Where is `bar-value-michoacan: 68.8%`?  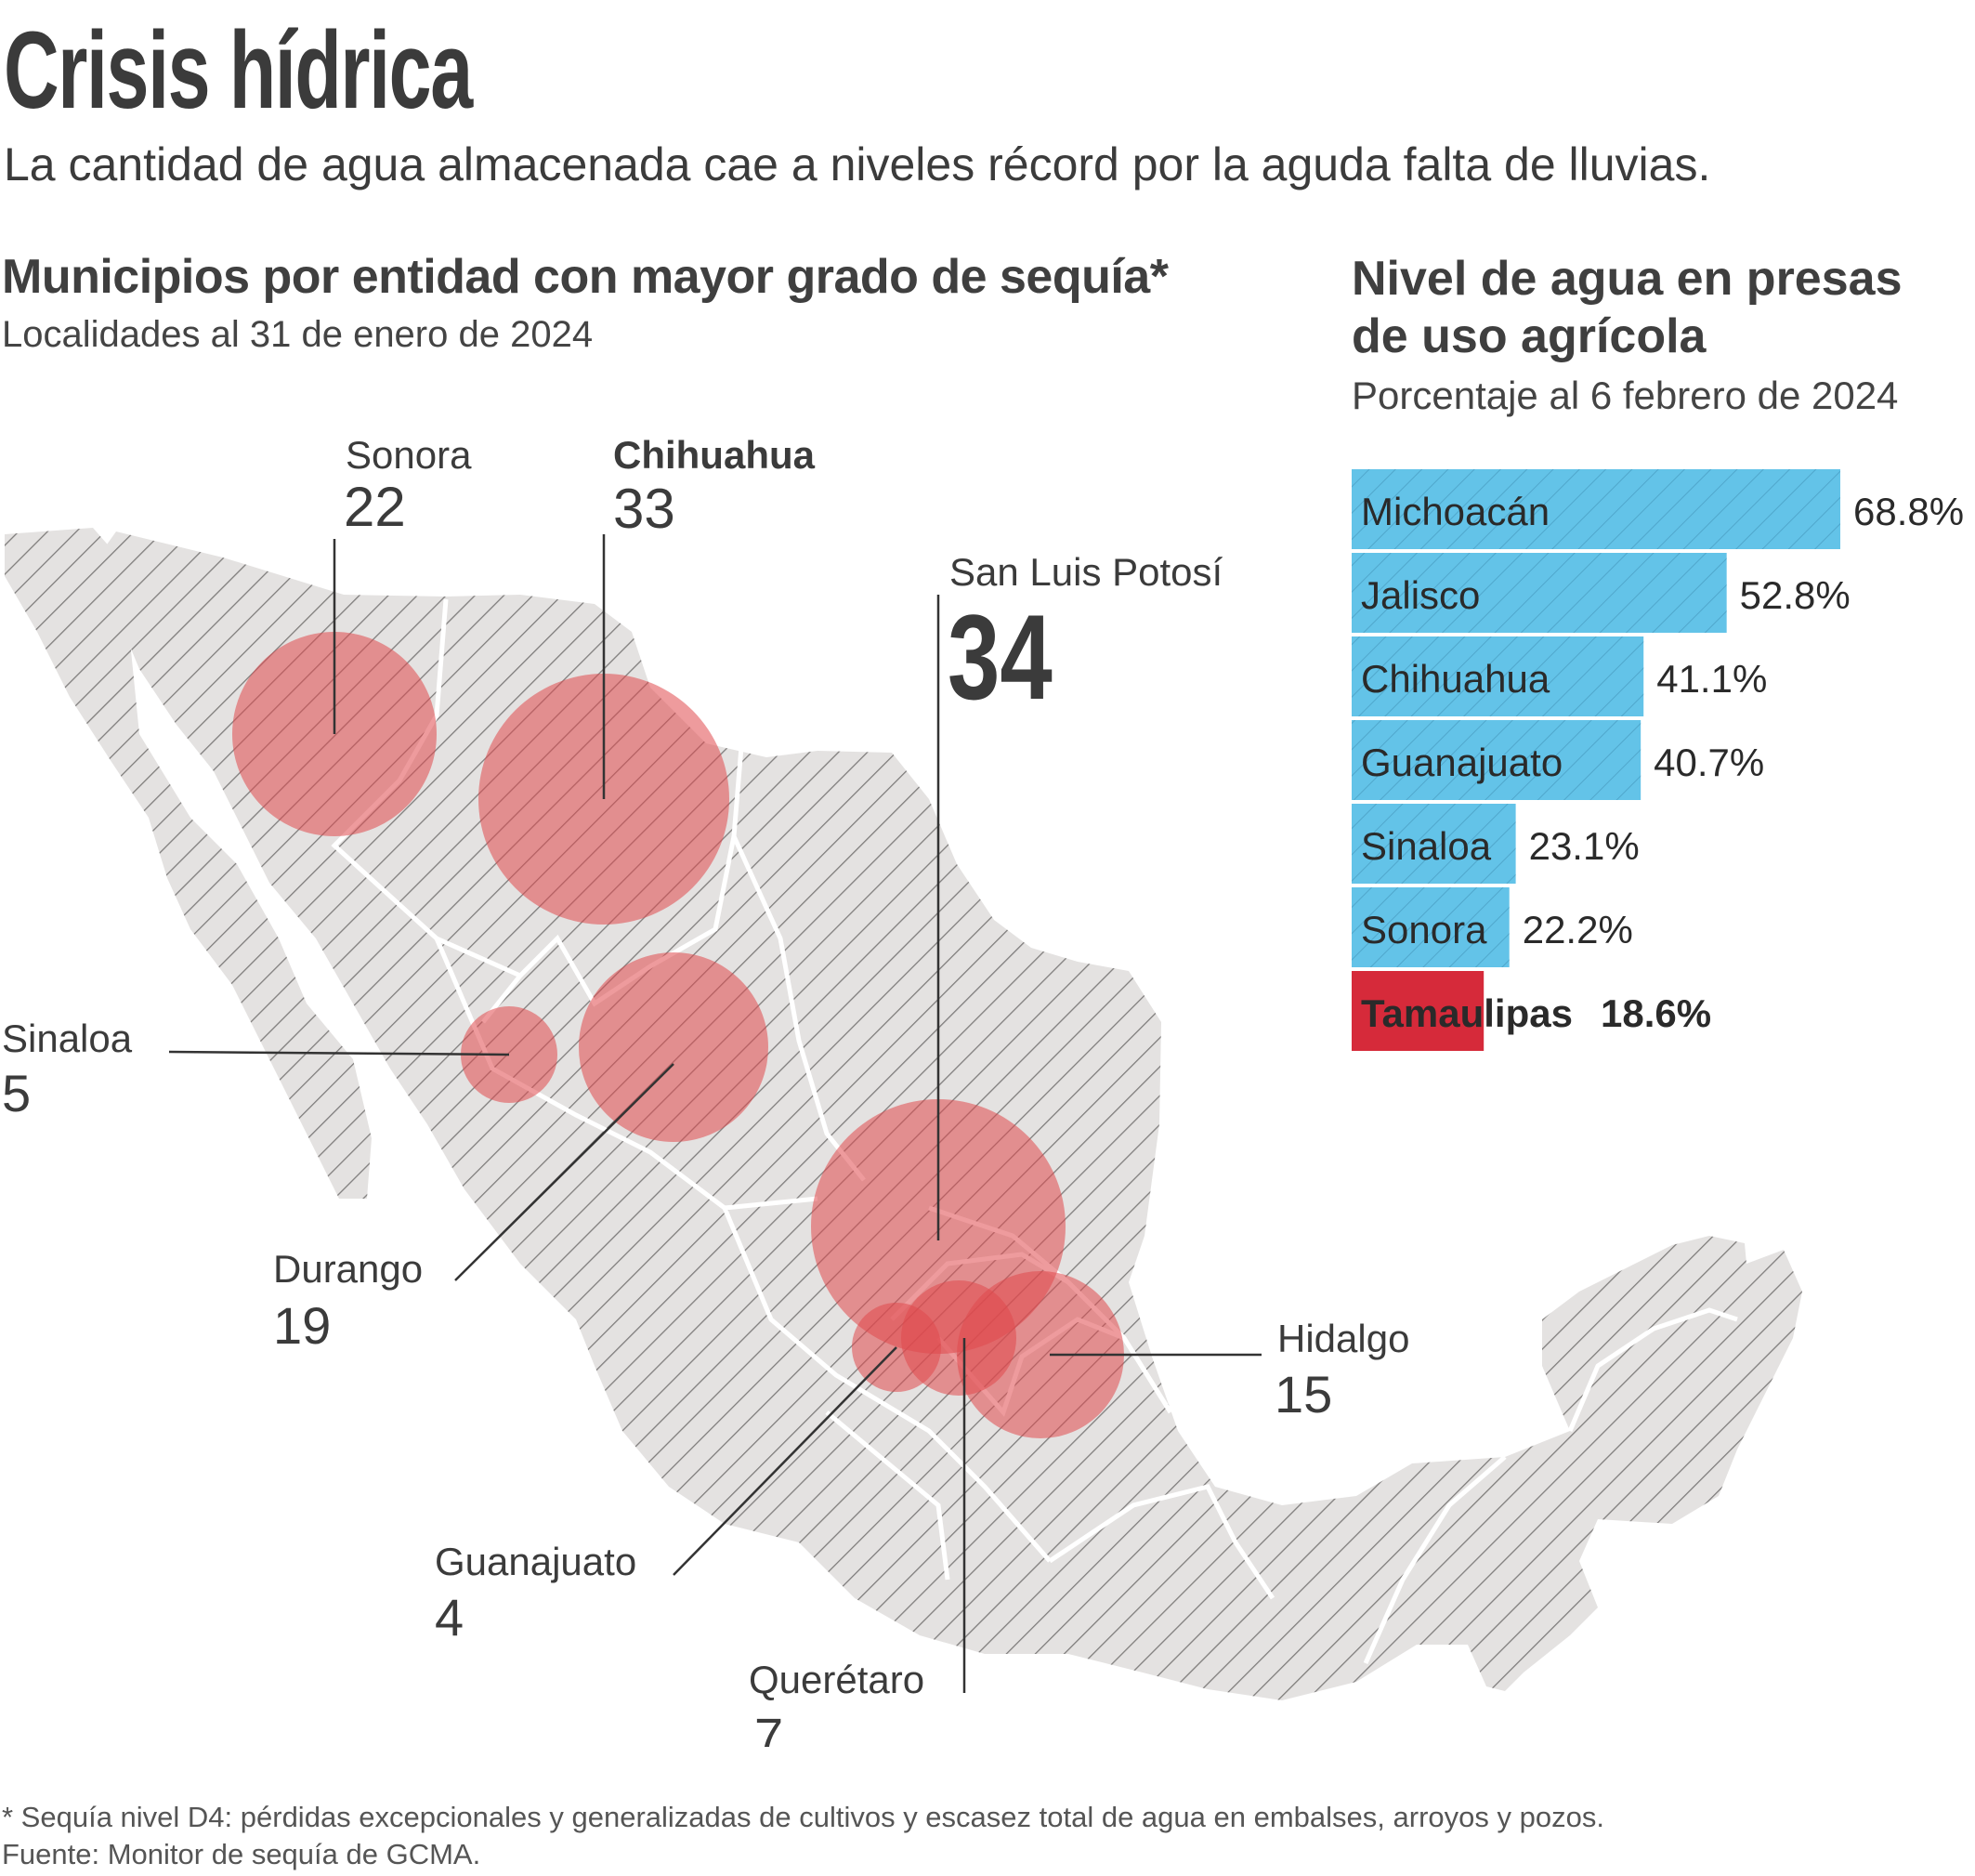 bar-value-michoacan: 68.8% is located at coordinates (1908, 511).